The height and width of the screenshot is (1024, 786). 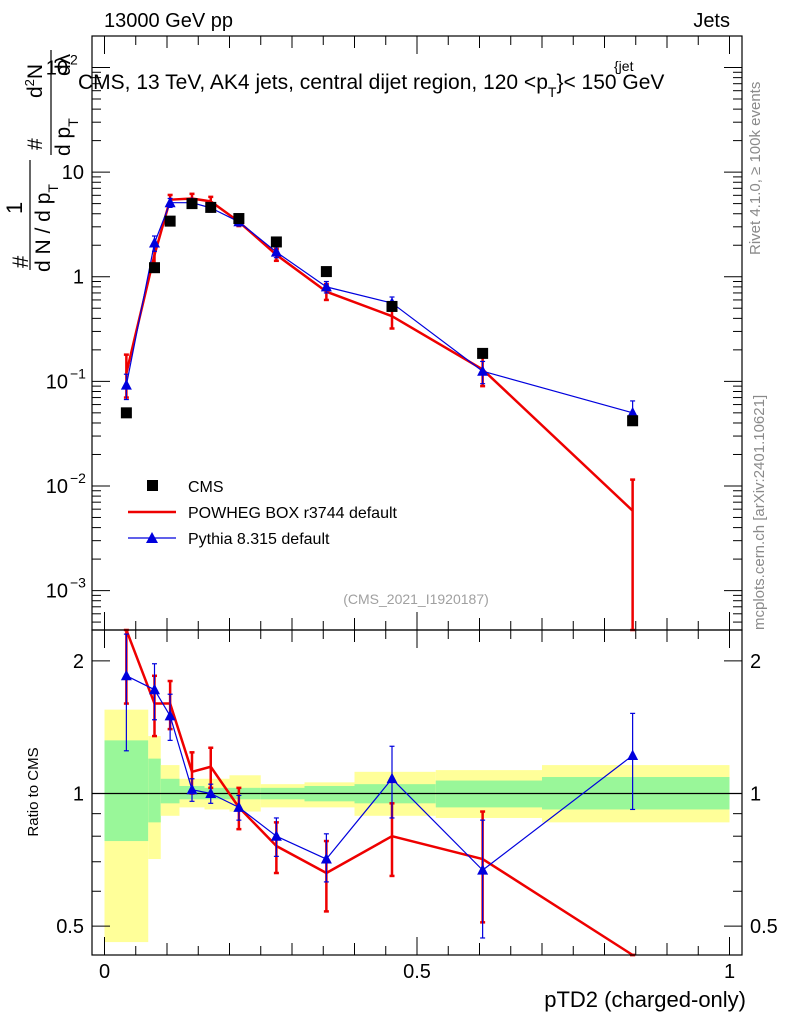 I want to click on main-y-label: # 1 d N / d pT # d pT d2N dλ, so click(x=41, y=161).